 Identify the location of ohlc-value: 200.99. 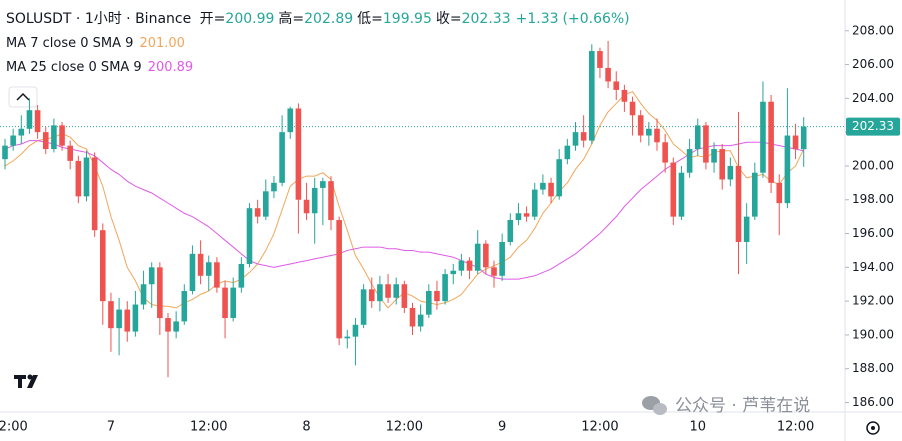
(250, 19).